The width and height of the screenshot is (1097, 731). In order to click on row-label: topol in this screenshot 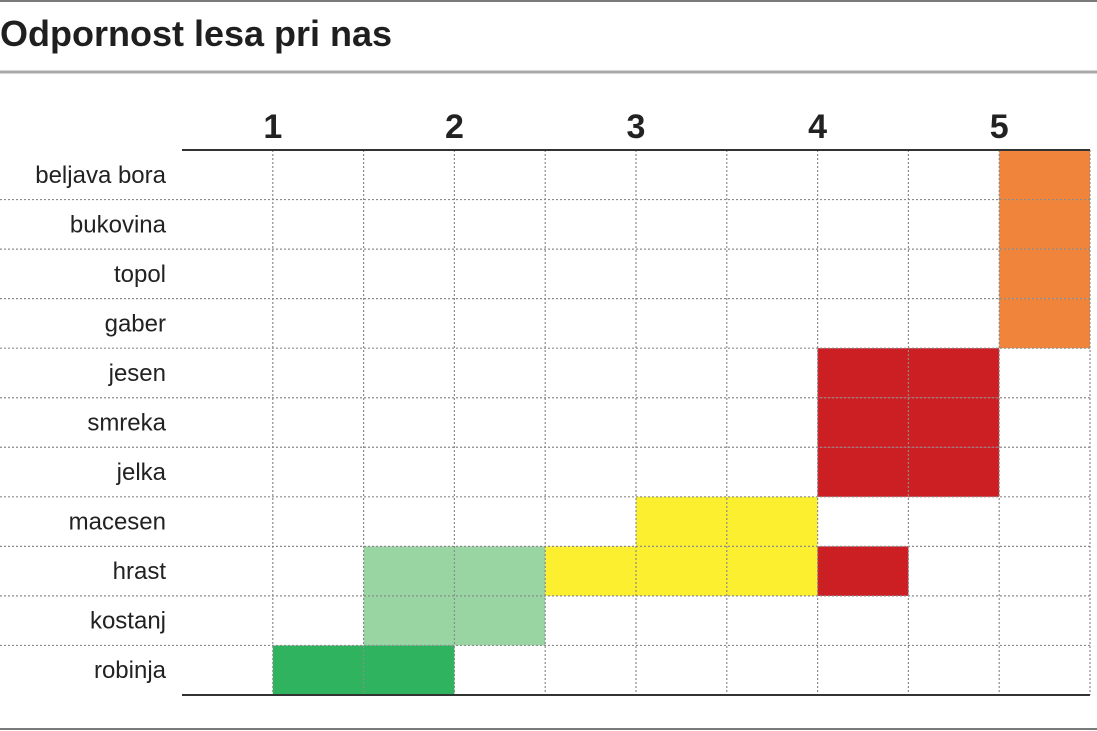, I will do `click(140, 274)`.